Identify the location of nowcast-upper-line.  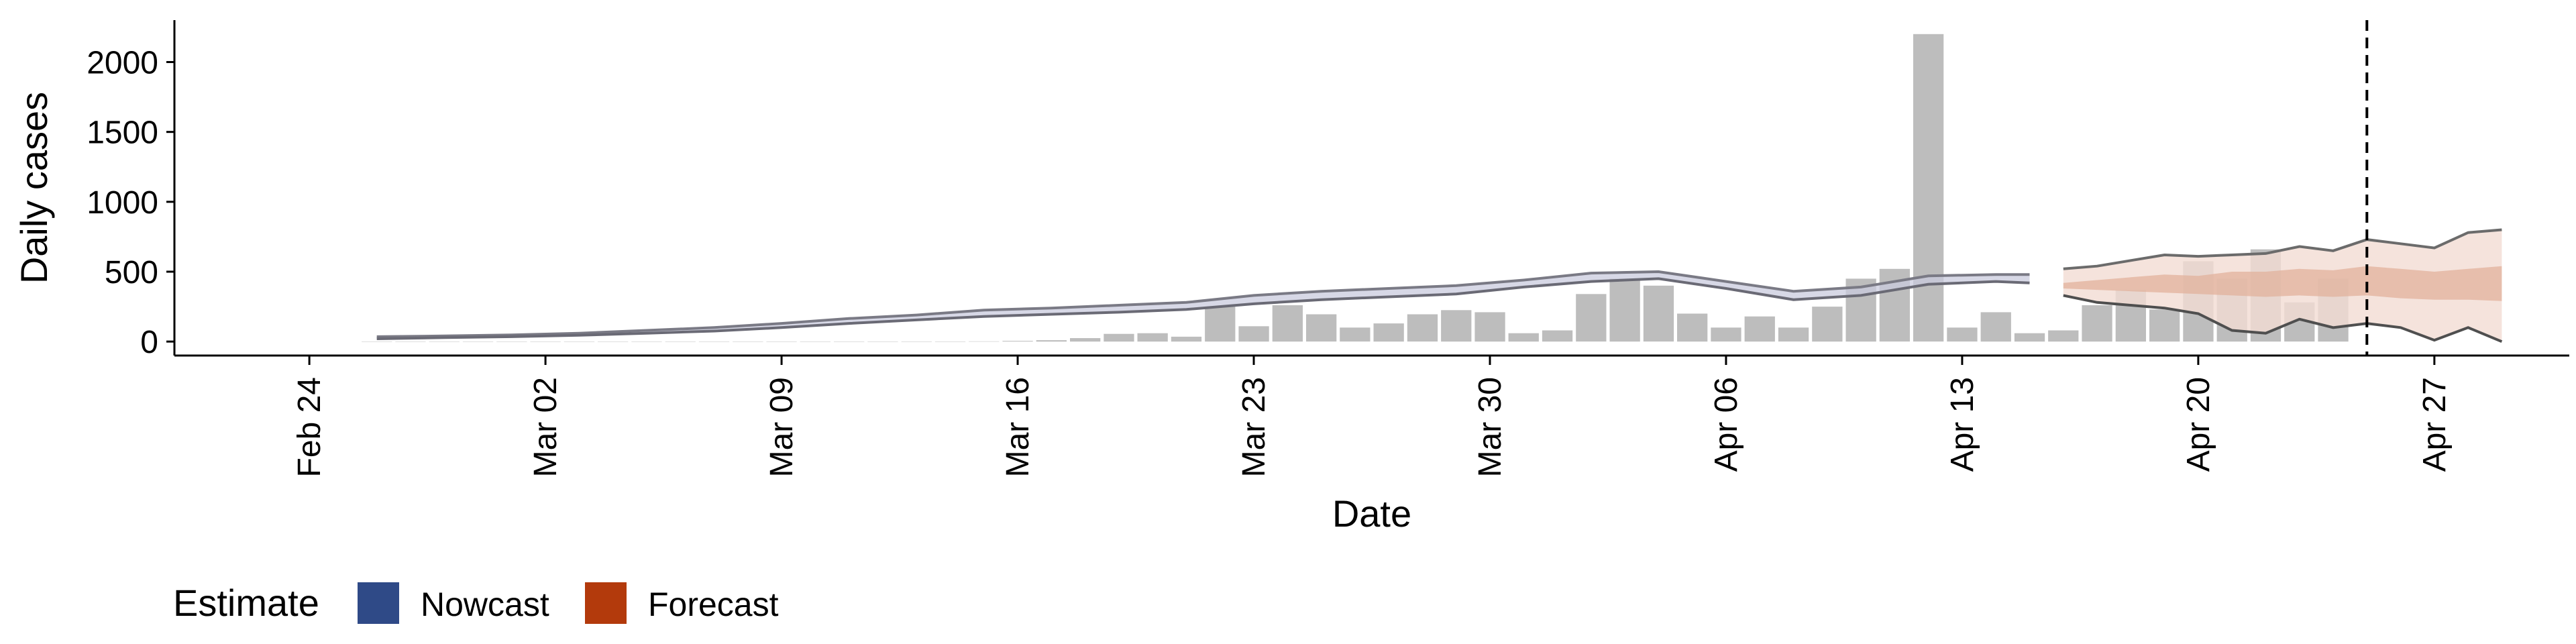
(1203, 304).